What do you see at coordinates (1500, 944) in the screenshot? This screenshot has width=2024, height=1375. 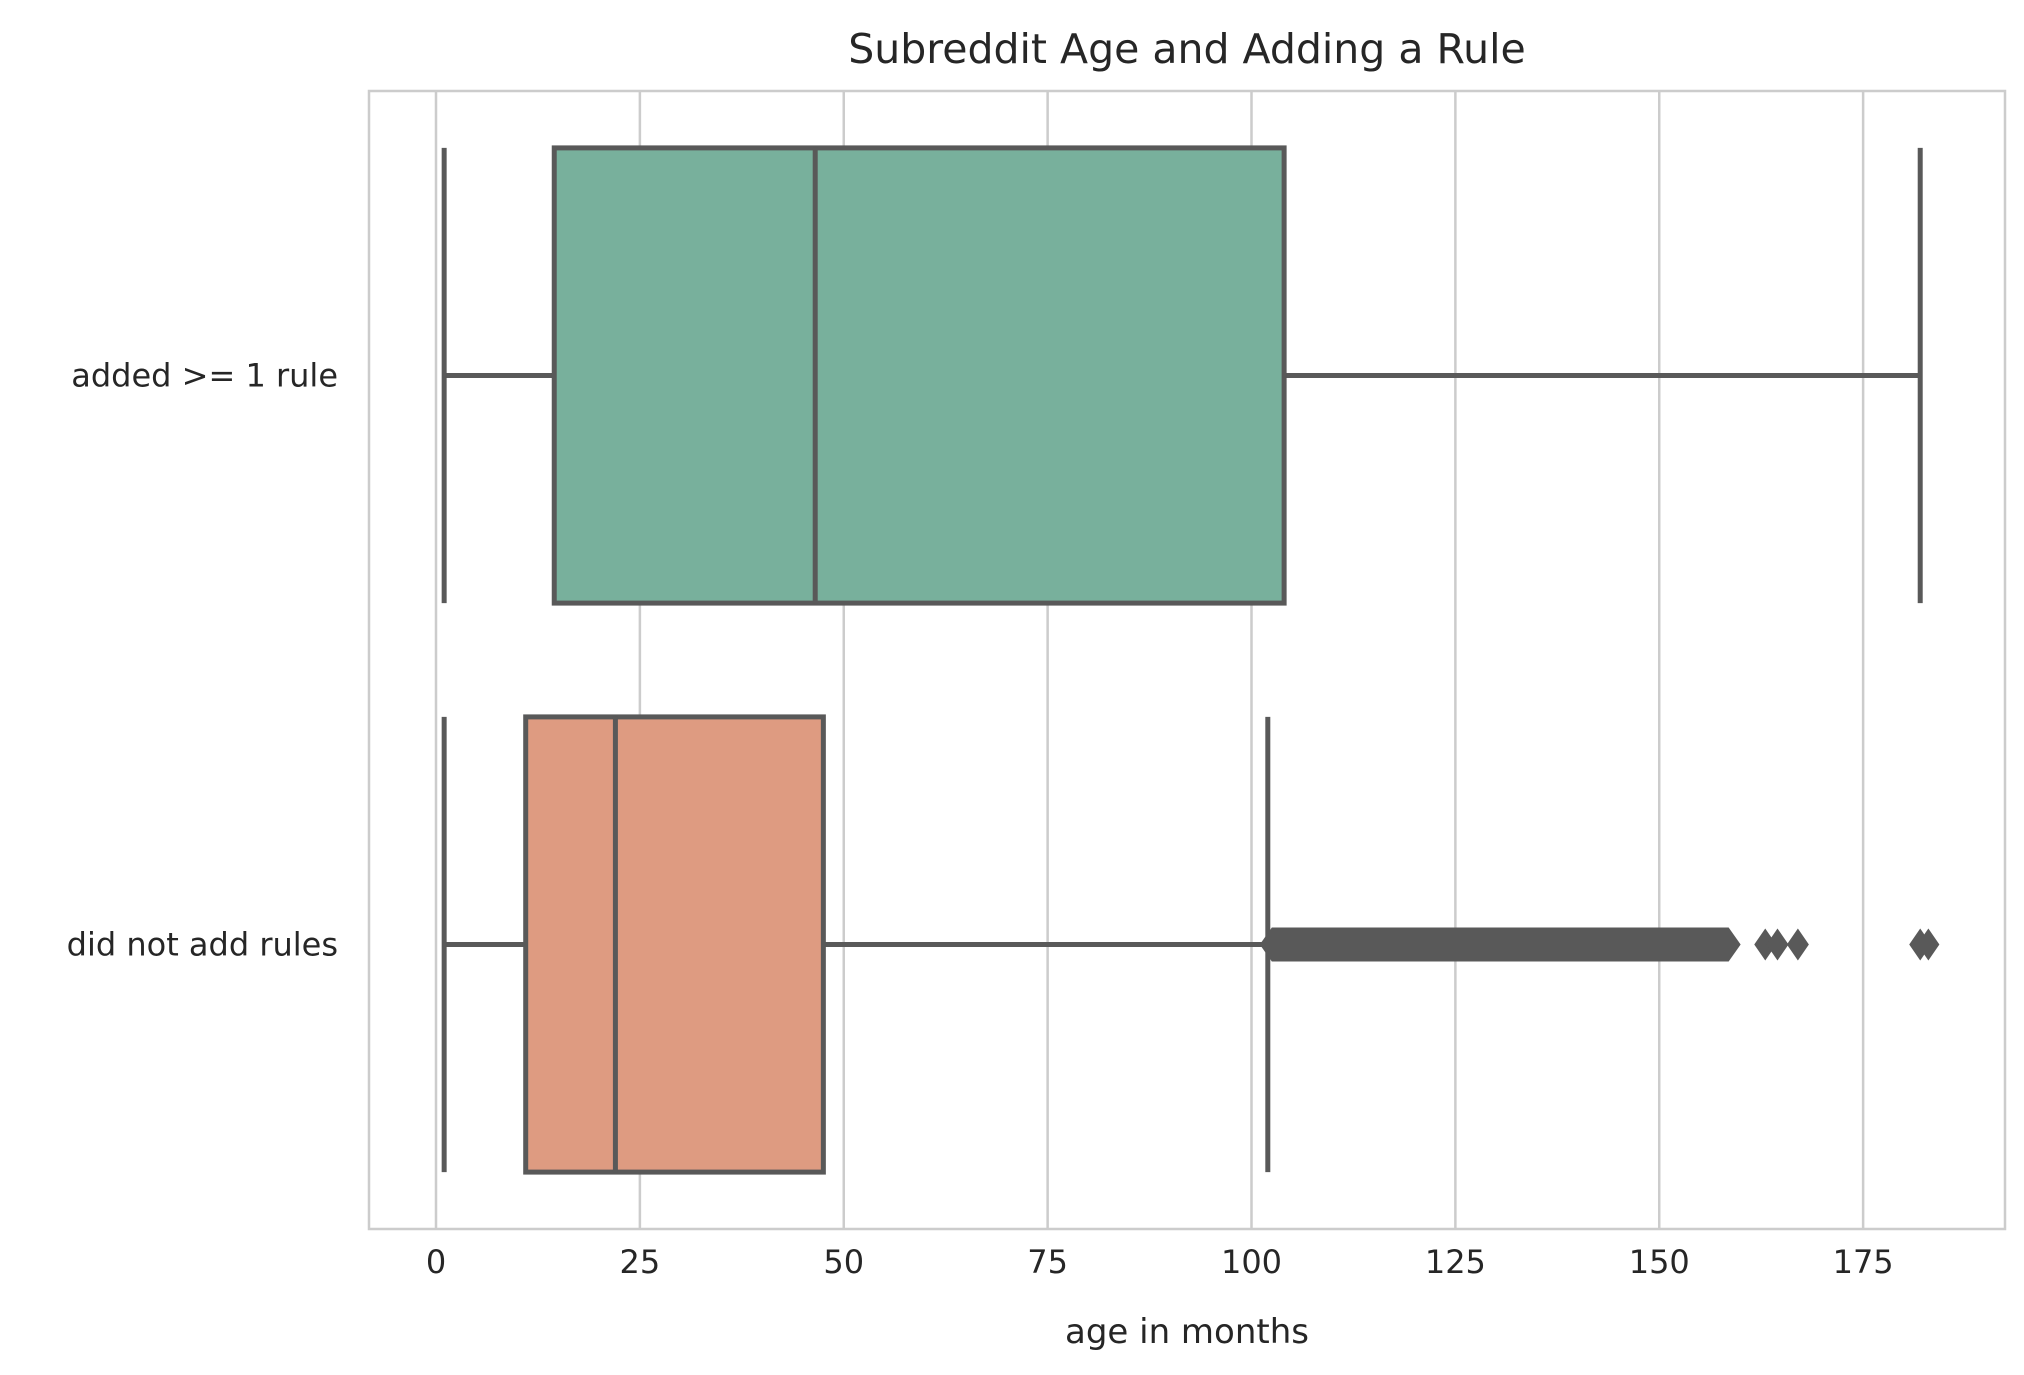 I see `outlier-band` at bounding box center [1500, 944].